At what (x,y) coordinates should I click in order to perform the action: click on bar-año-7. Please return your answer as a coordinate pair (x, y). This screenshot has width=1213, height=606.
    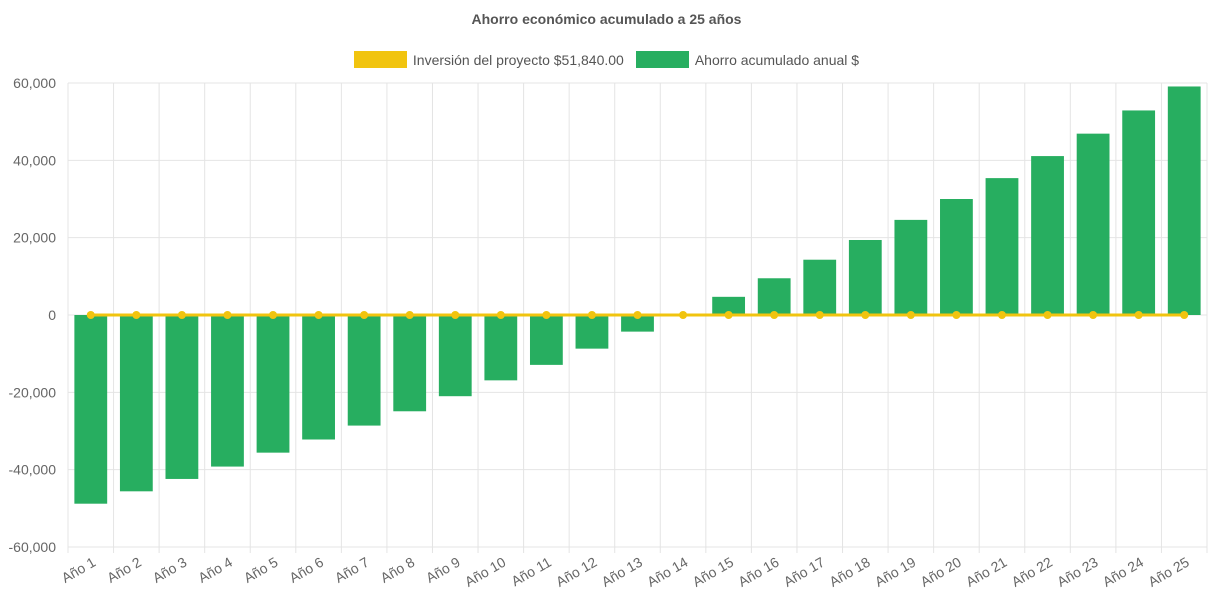
    Looking at the image, I should click on (364, 370).